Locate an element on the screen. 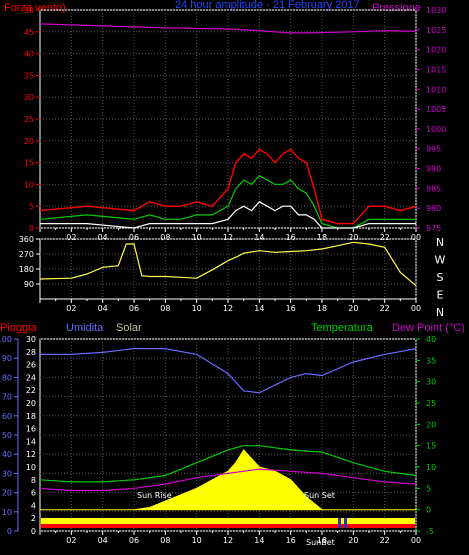  dewpoint-line is located at coordinates (228, 480).